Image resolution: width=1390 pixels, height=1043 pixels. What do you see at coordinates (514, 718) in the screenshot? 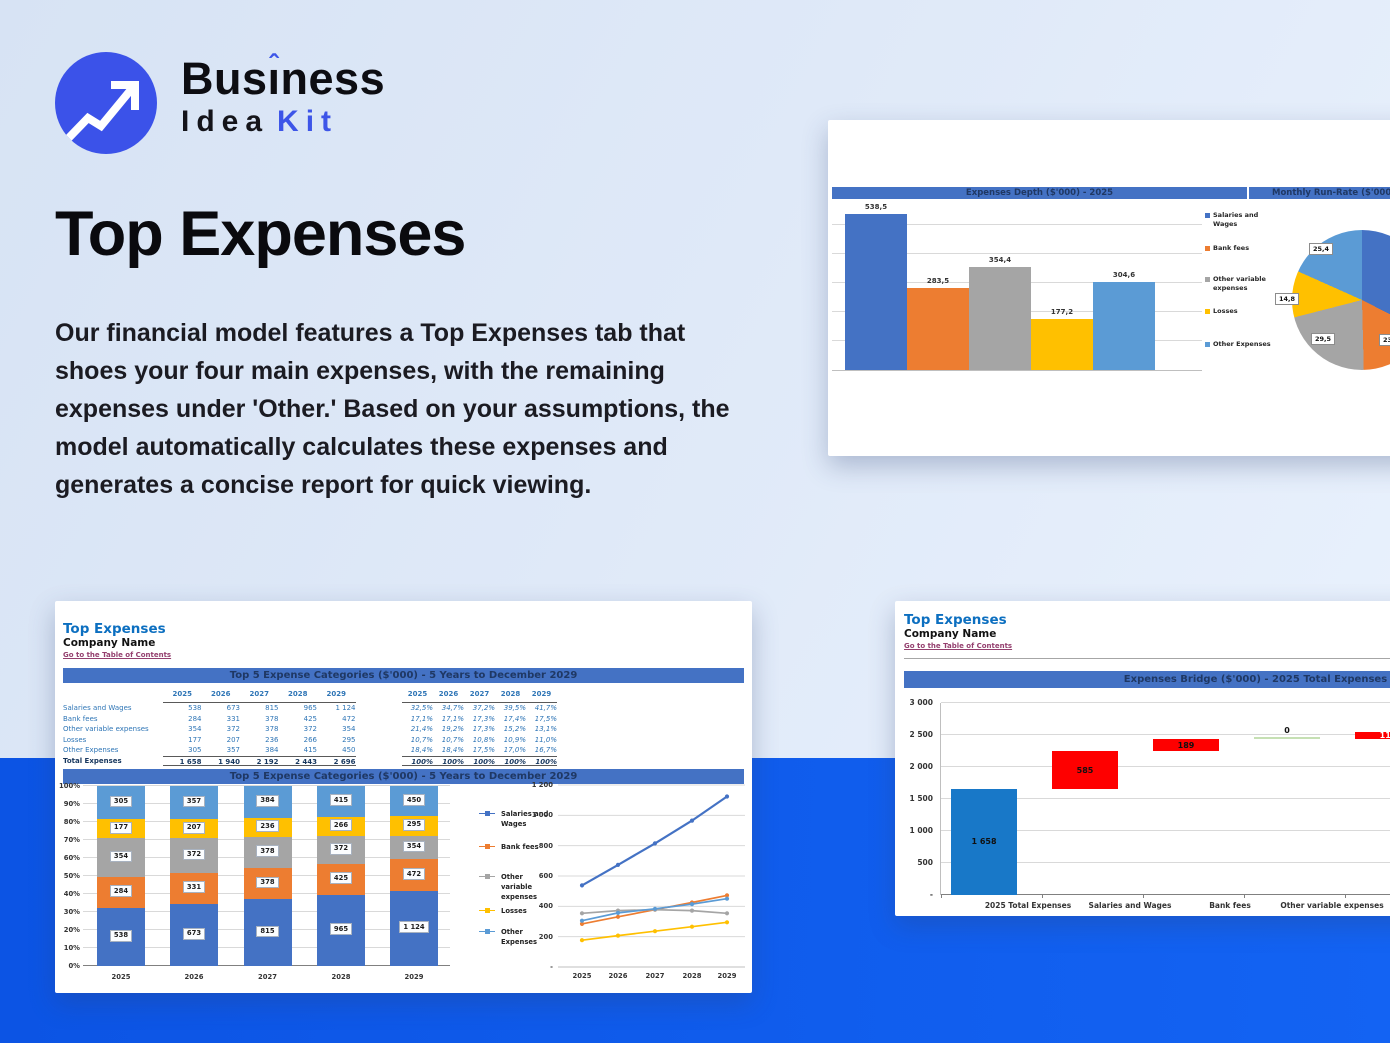
I see `cell-pct: 17,4%` at bounding box center [514, 718].